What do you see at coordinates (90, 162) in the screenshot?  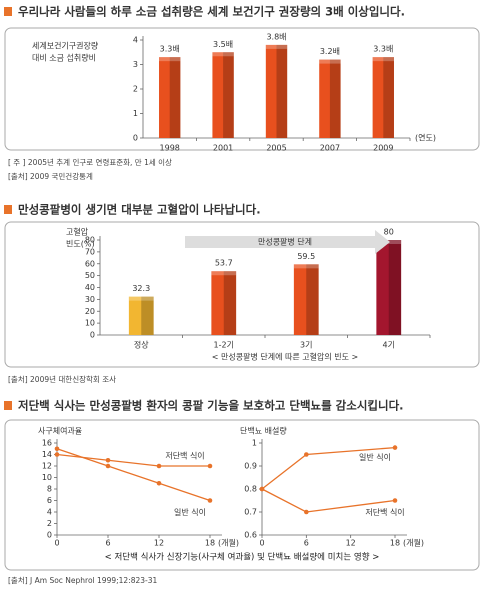 I see `note: [ 주 ] 2005년 추계 인구로 연령표준화, 만 1세 이상` at bounding box center [90, 162].